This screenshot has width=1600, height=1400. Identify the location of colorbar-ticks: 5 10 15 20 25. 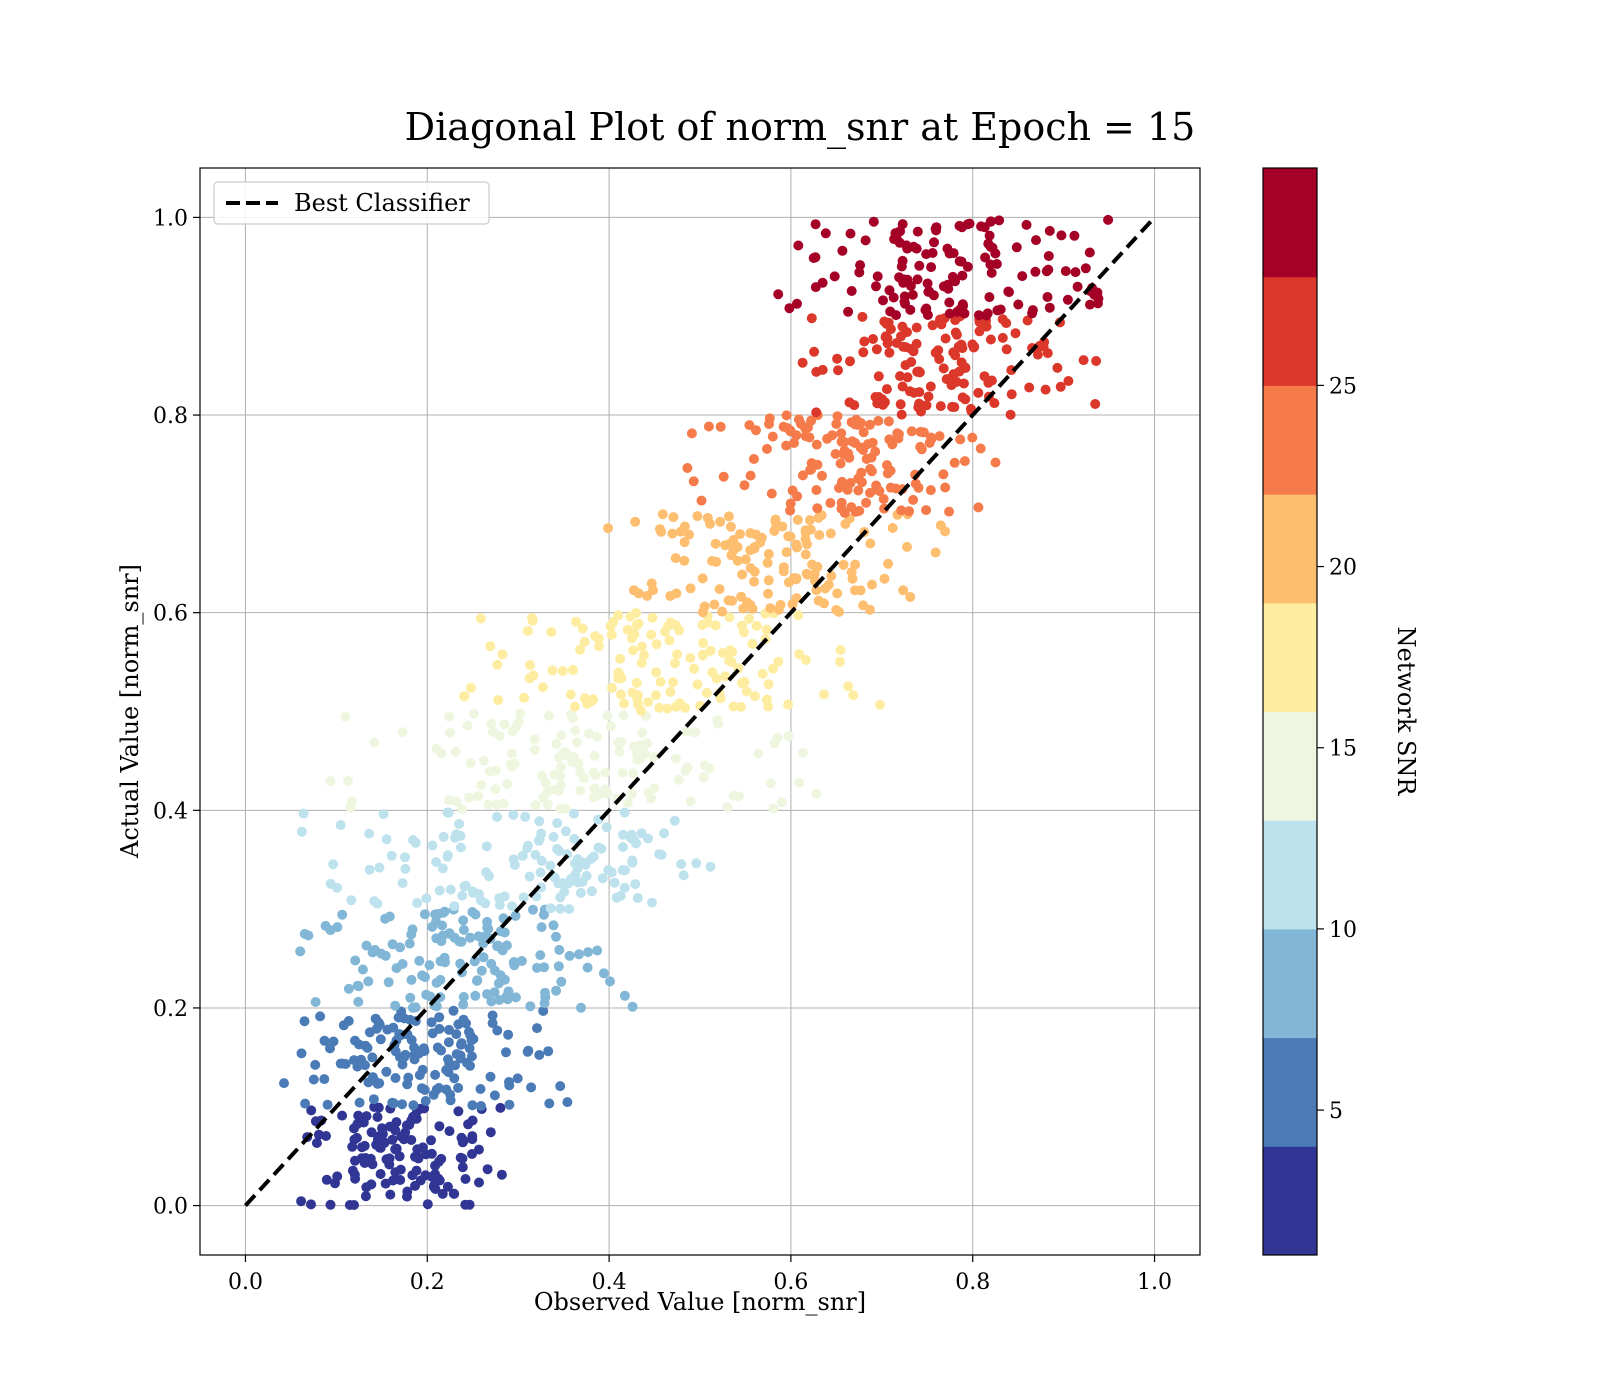
(1337, 749).